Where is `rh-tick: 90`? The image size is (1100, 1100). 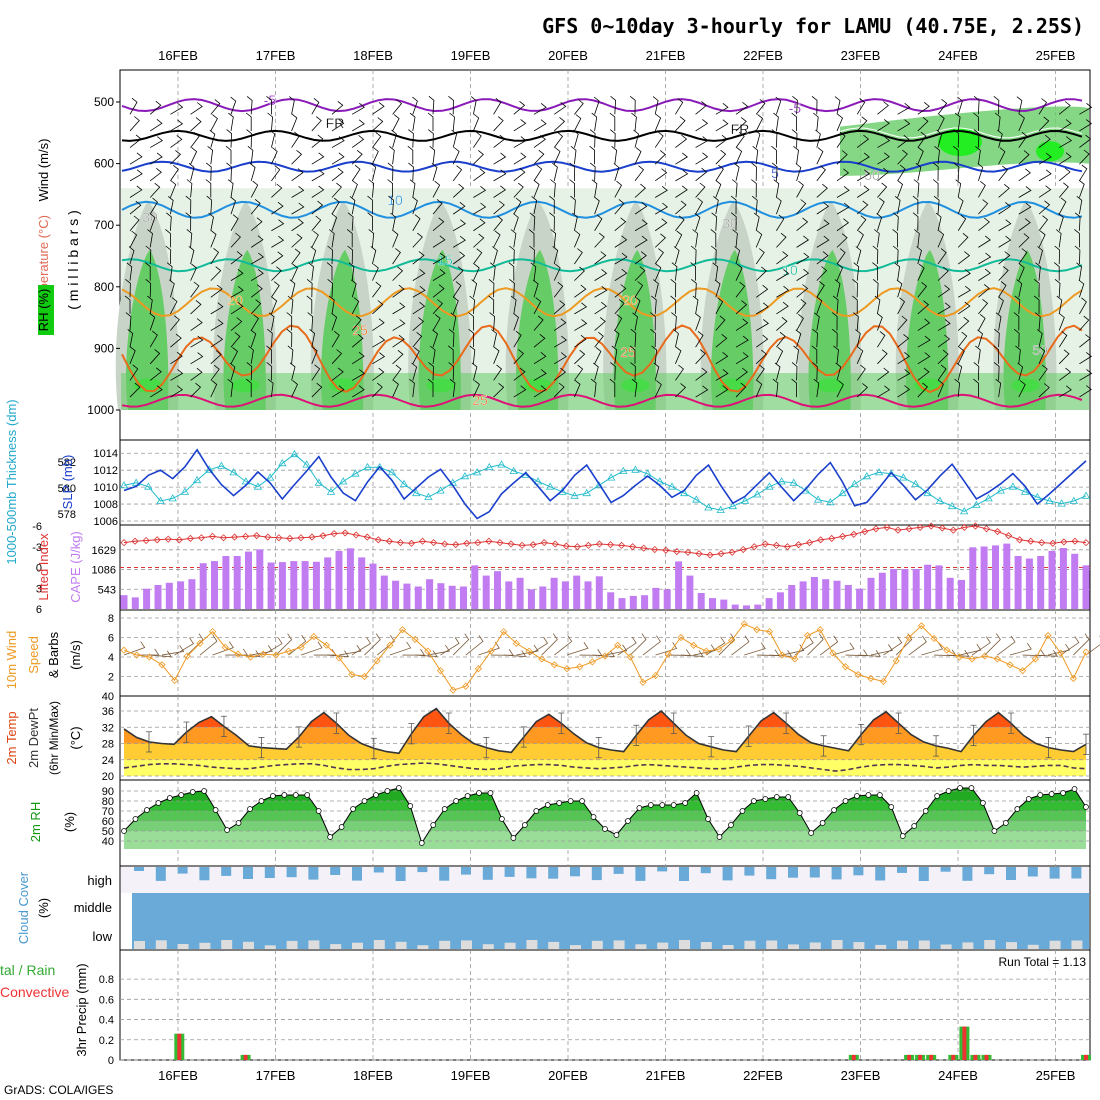 rh-tick: 90 is located at coordinates (108, 792).